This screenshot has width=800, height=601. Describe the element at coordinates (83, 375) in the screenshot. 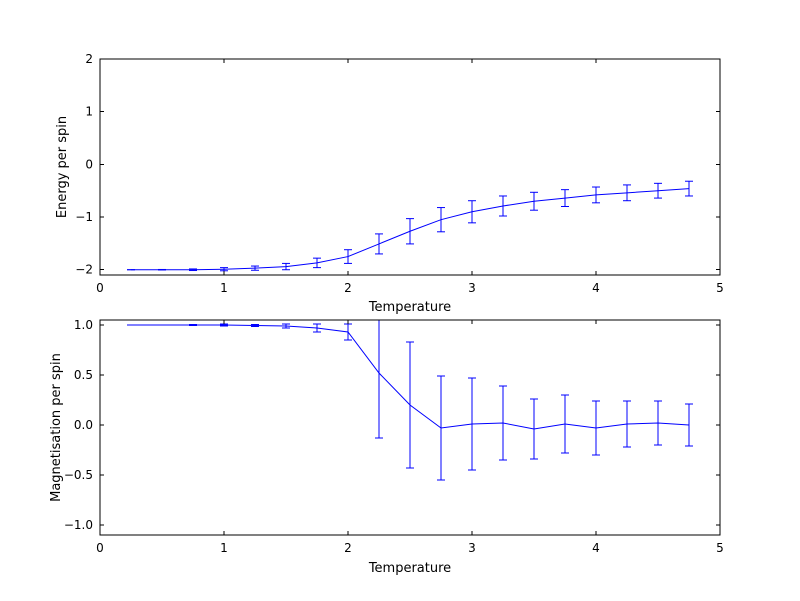

I see `y-tick-label: 0.5` at that location.